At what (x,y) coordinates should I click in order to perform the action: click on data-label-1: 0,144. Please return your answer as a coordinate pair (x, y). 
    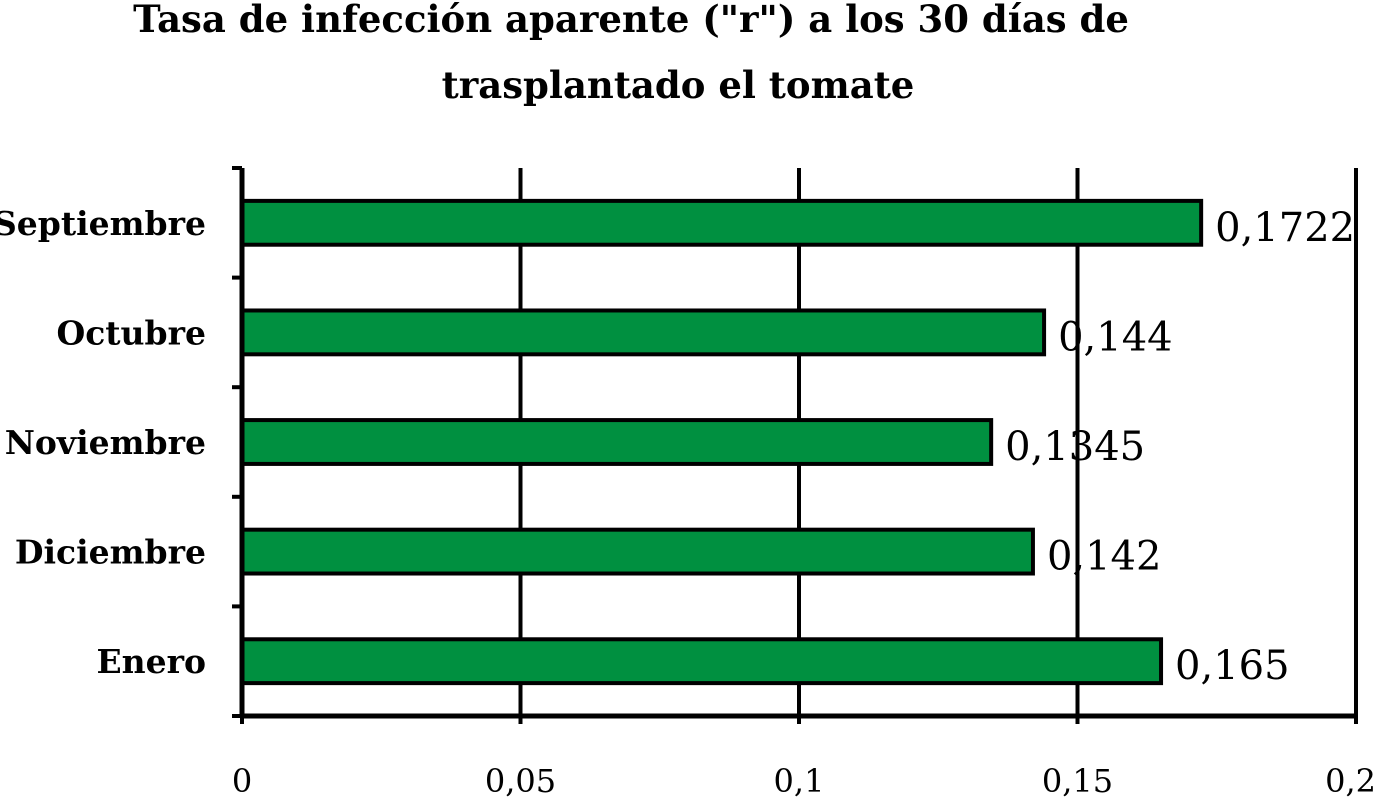
    Looking at the image, I should click on (1115, 337).